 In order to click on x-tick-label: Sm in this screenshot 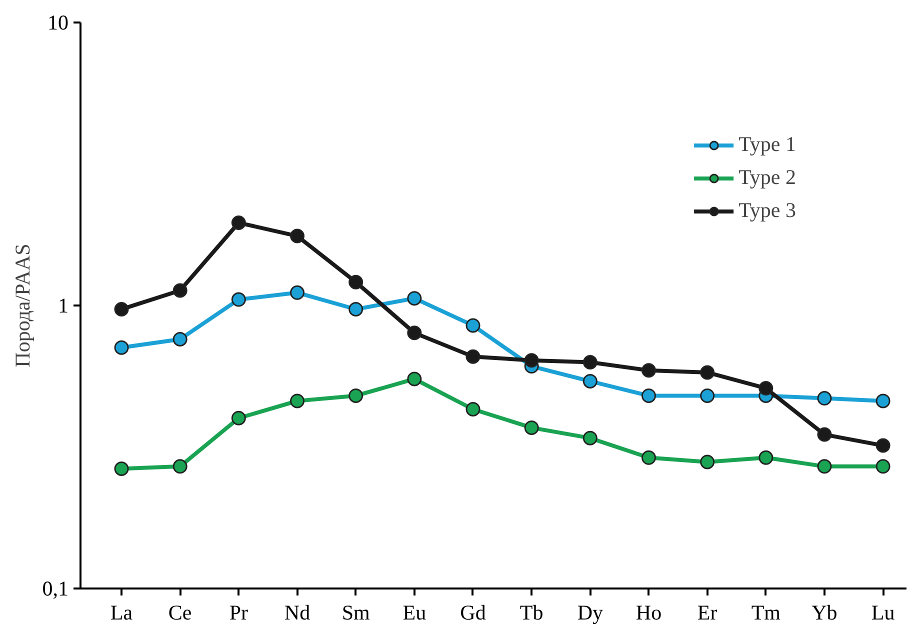, I will do `click(356, 612)`.